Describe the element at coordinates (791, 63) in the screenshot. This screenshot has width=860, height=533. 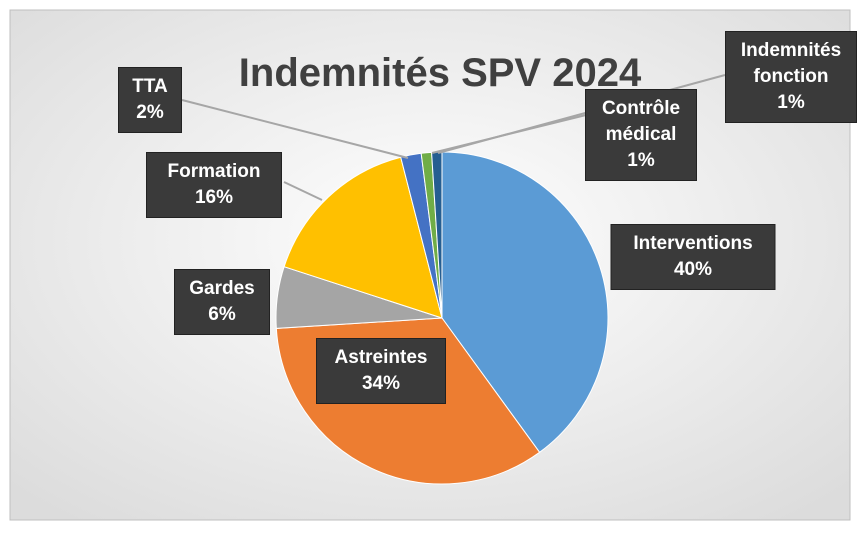
I see `label-name: Indemnités fonction` at that location.